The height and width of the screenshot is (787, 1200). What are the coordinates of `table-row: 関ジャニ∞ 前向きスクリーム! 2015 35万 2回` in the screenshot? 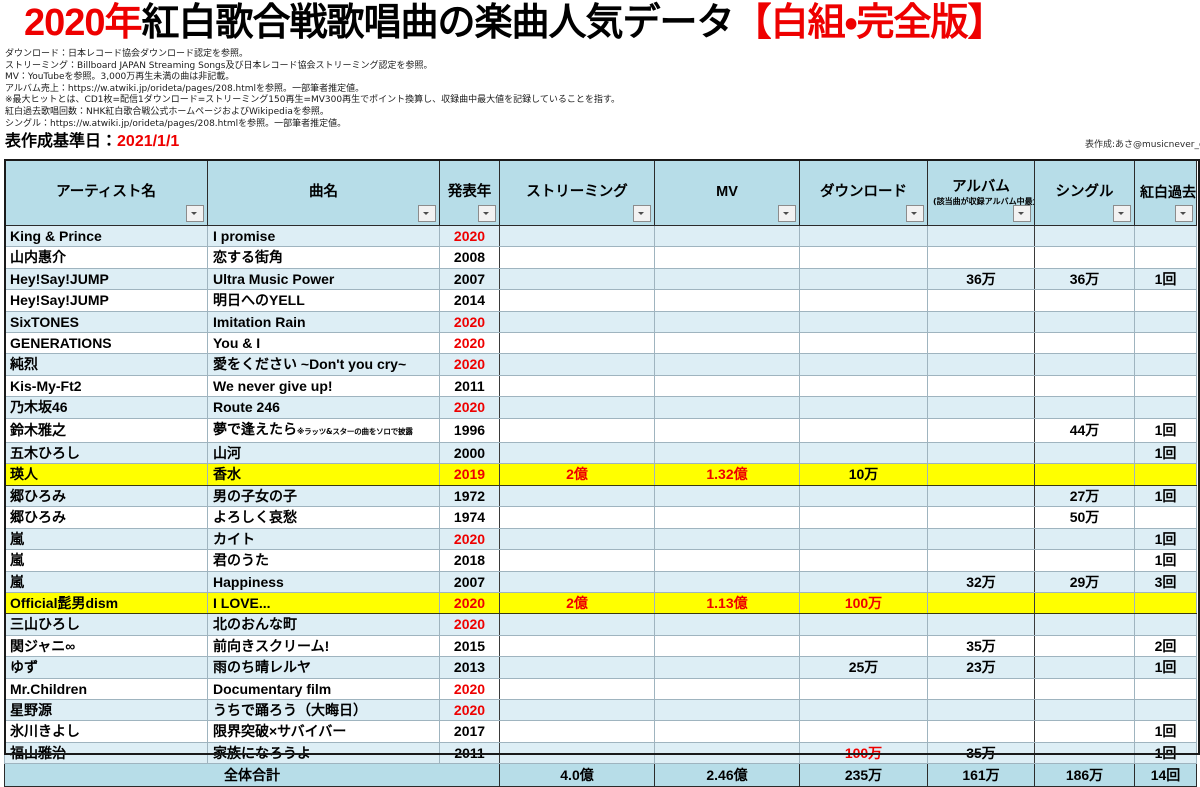 It's located at (600, 646).